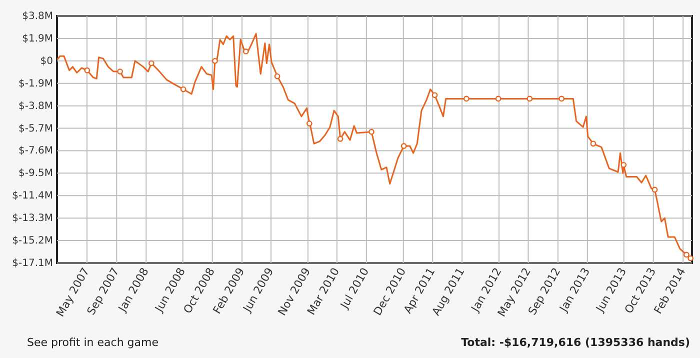 The image size is (700, 358). What do you see at coordinates (35, 128) in the screenshot?
I see `y-tick-label: $-5.7M` at bounding box center [35, 128].